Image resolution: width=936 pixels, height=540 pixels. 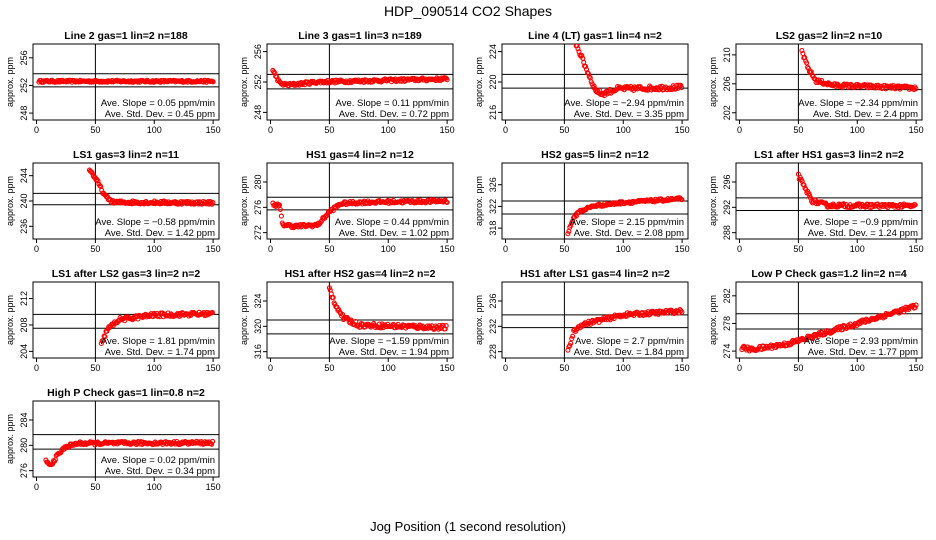 I want to click on y-tick-label: 278, so click(x=727, y=323).